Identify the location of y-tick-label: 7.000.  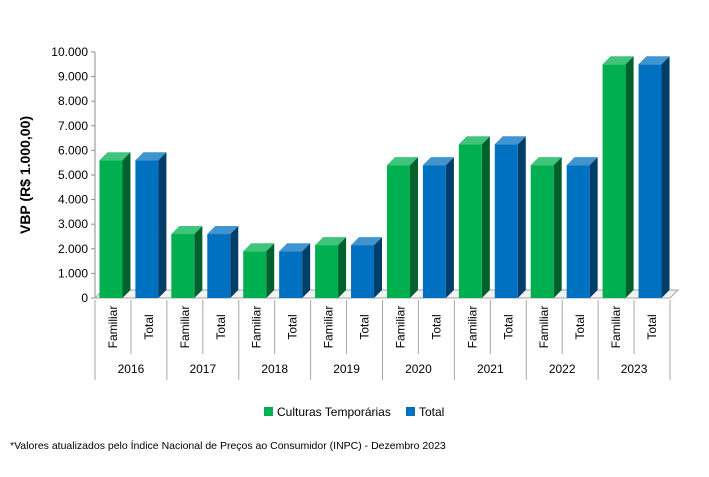
(73, 126).